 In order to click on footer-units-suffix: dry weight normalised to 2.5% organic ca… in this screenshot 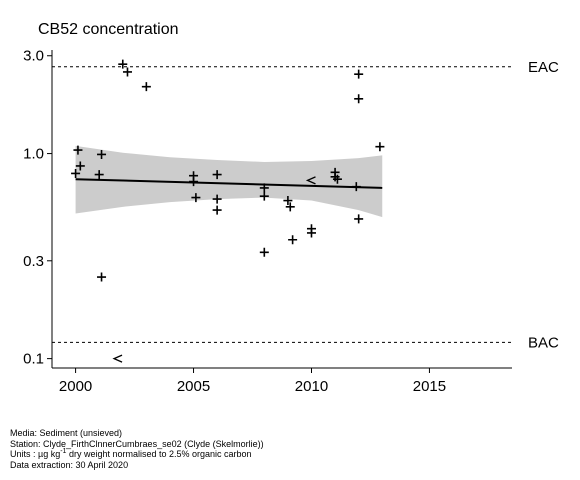, I will do `click(159, 454)`.